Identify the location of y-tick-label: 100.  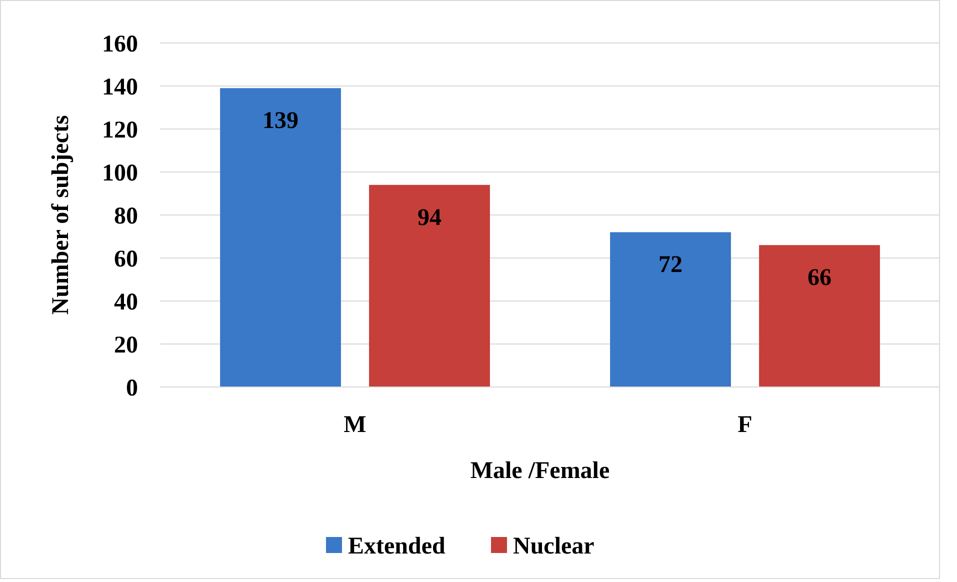
(120, 173).